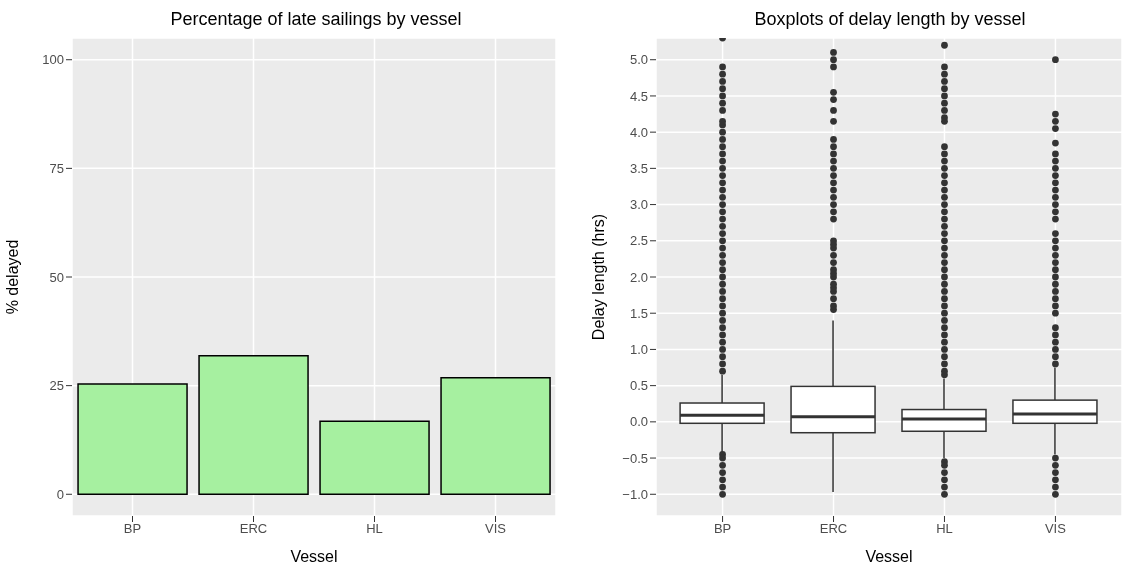  What do you see at coordinates (598, 277) in the screenshot?
I see `y-axis-title: Delay length (hrs)` at bounding box center [598, 277].